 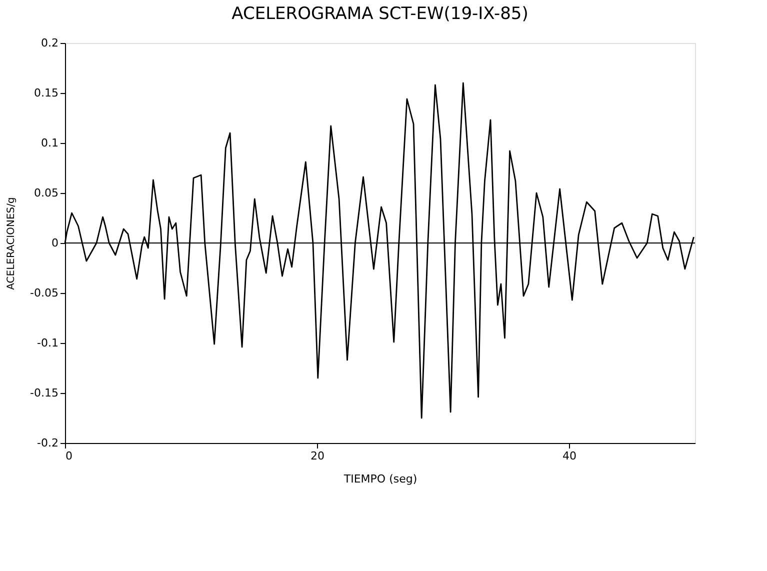 I want to click on x-tick-label: 40, so click(x=569, y=456).